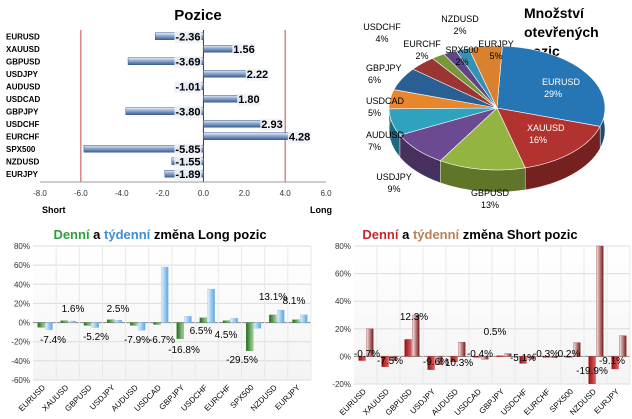 This screenshot has width=632, height=419. What do you see at coordinates (22, 265) in the screenshot?
I see `y-tick-label: 60%` at bounding box center [22, 265].